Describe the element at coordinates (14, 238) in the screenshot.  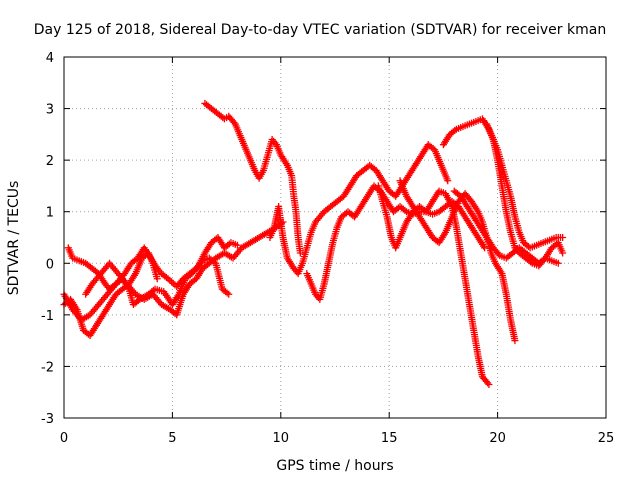
I see `y-axis-label: SDTVAR / TECUs` at that location.